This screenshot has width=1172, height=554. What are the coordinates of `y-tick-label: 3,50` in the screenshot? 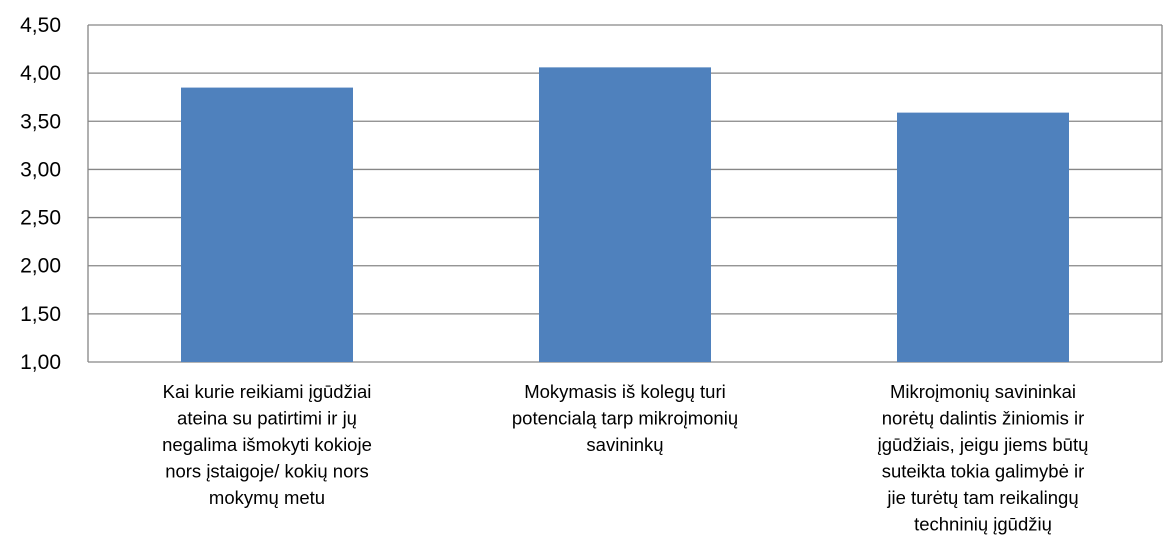 It's located at (40, 121).